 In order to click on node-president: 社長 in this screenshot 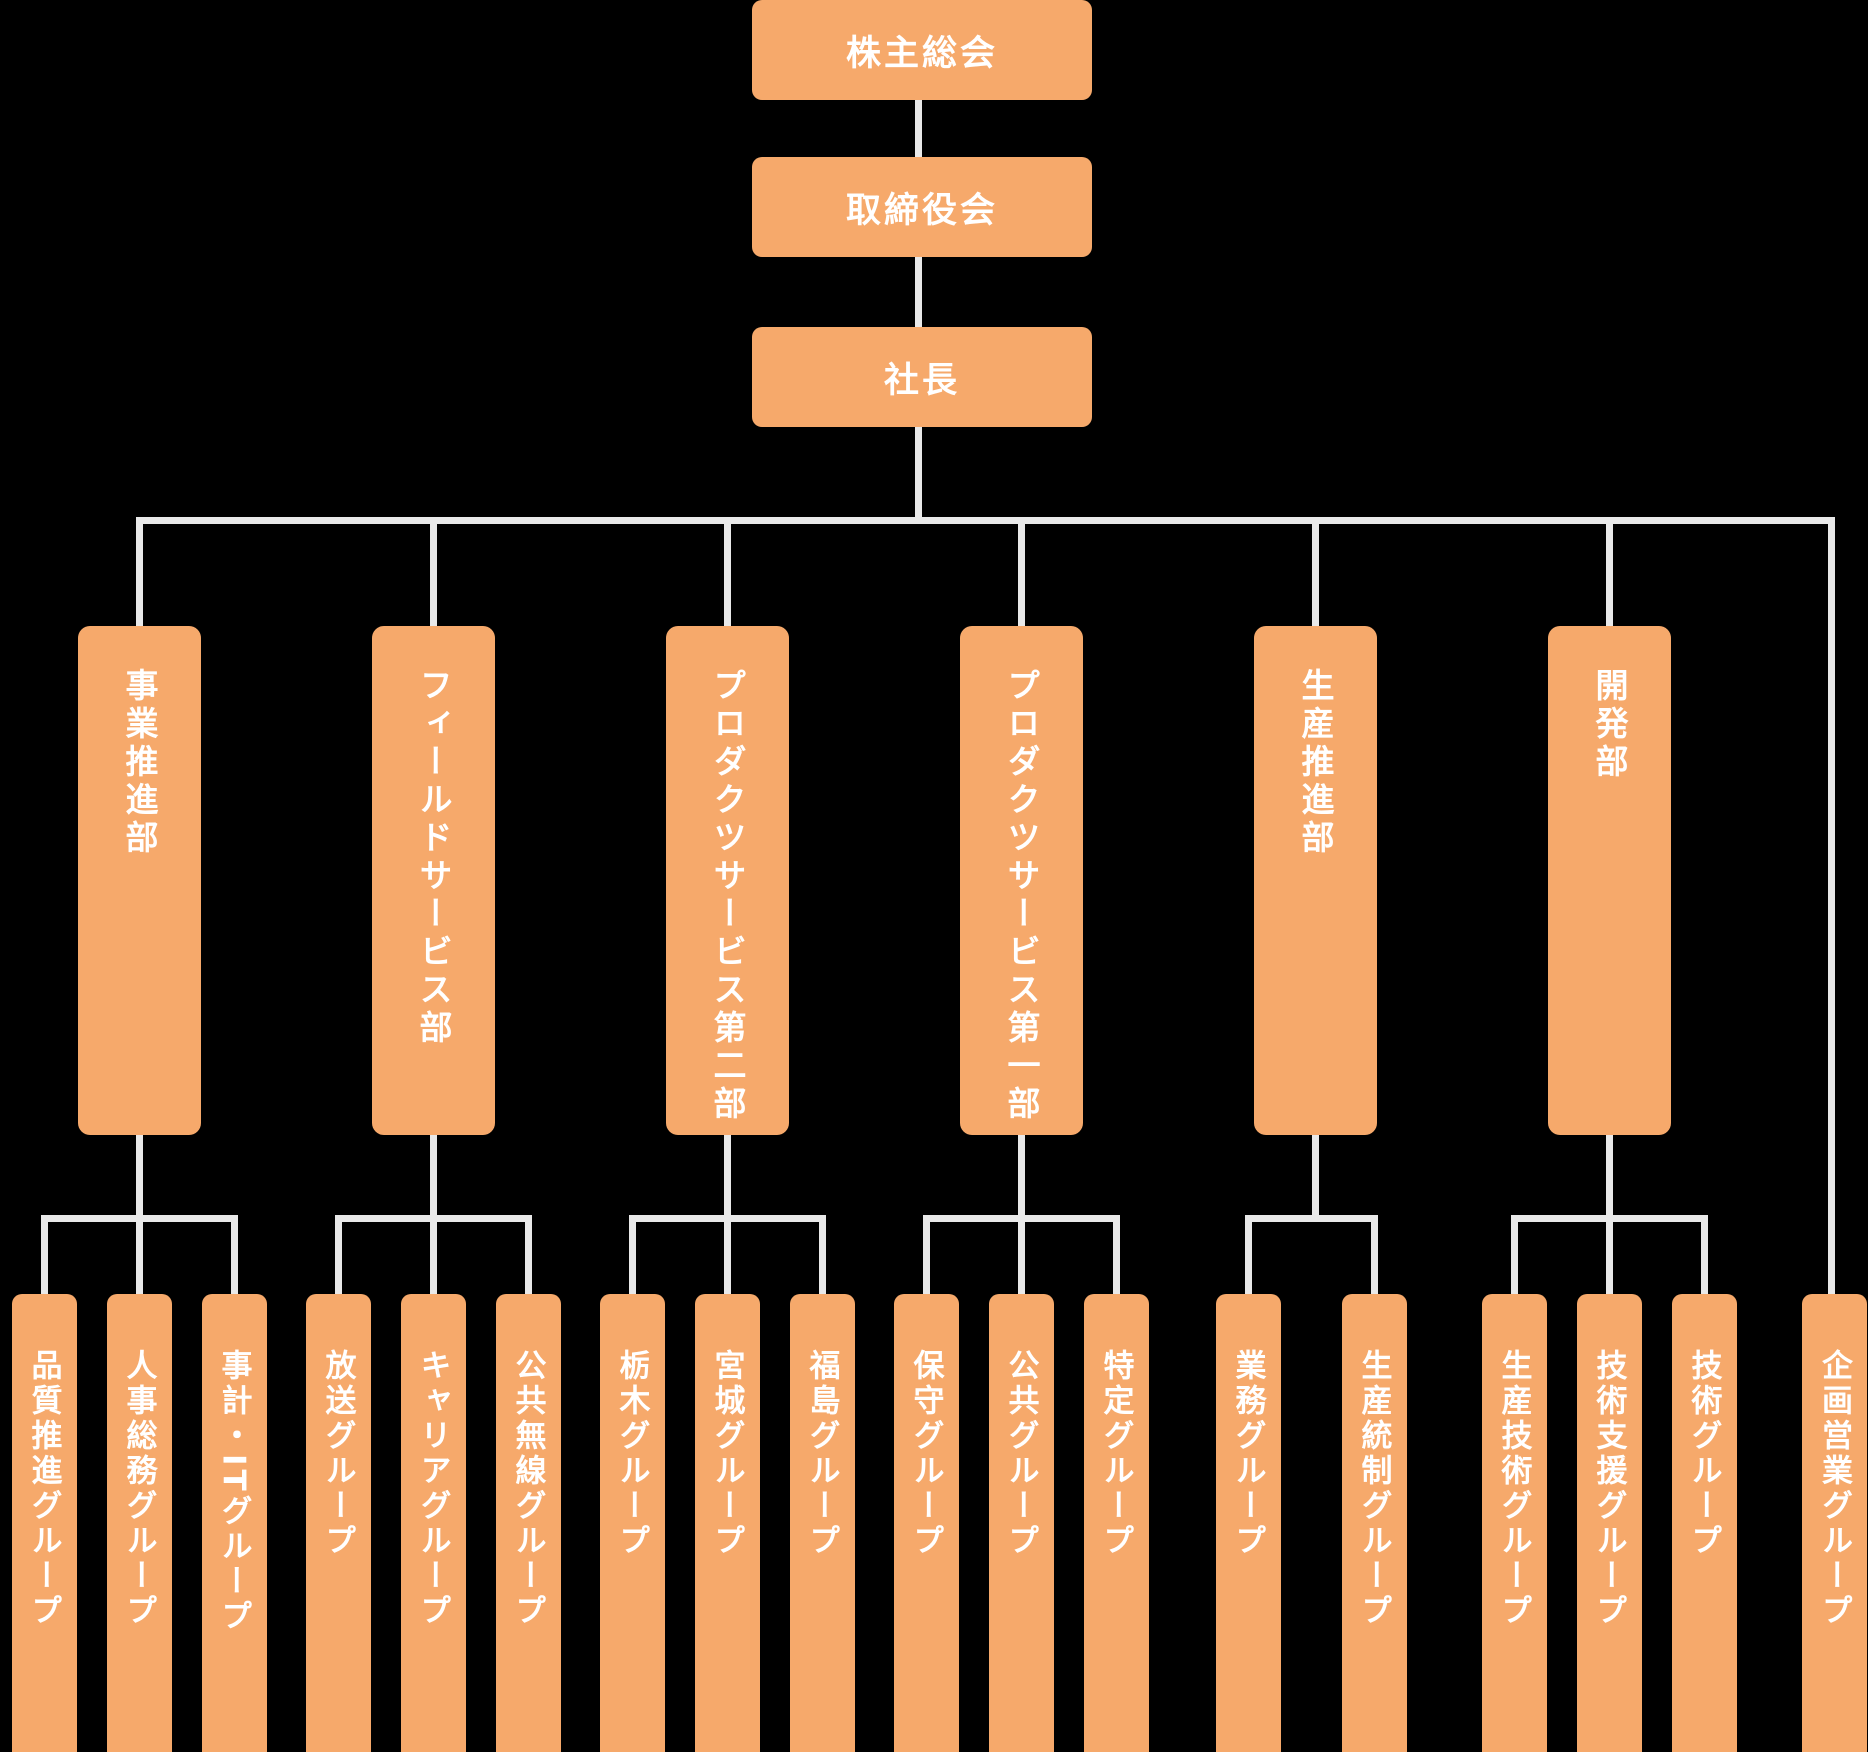, I will do `click(922, 377)`.